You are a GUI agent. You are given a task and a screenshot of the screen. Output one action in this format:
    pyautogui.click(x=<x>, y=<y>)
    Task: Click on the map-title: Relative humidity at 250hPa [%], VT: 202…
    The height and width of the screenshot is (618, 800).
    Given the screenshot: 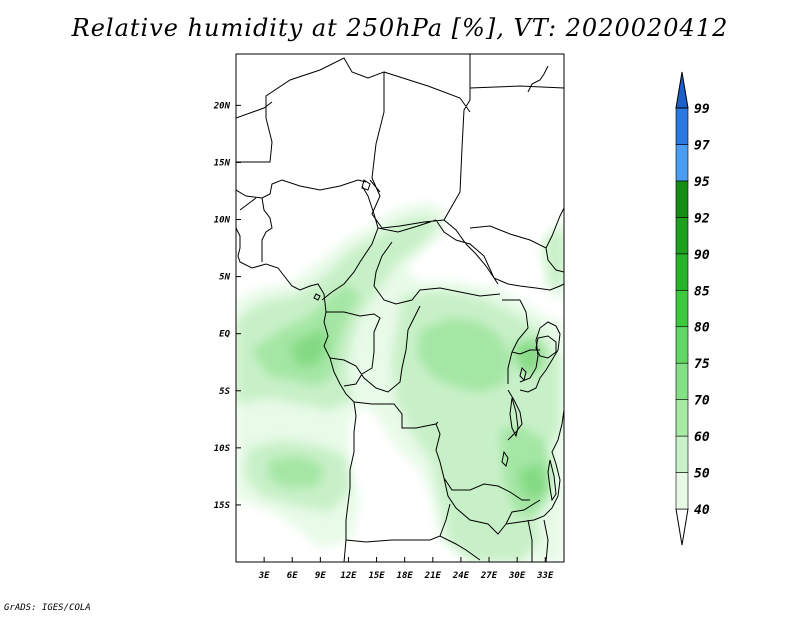 What is the action you would take?
    pyautogui.click(x=400, y=28)
    